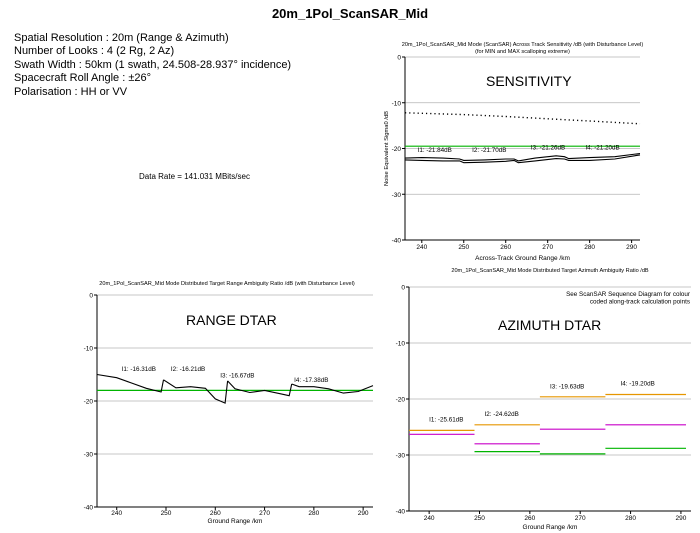 This screenshot has width=700, height=533. Describe the element at coordinates (89, 349) in the screenshot. I see `range_dtar-y-tick-label: -10` at that location.